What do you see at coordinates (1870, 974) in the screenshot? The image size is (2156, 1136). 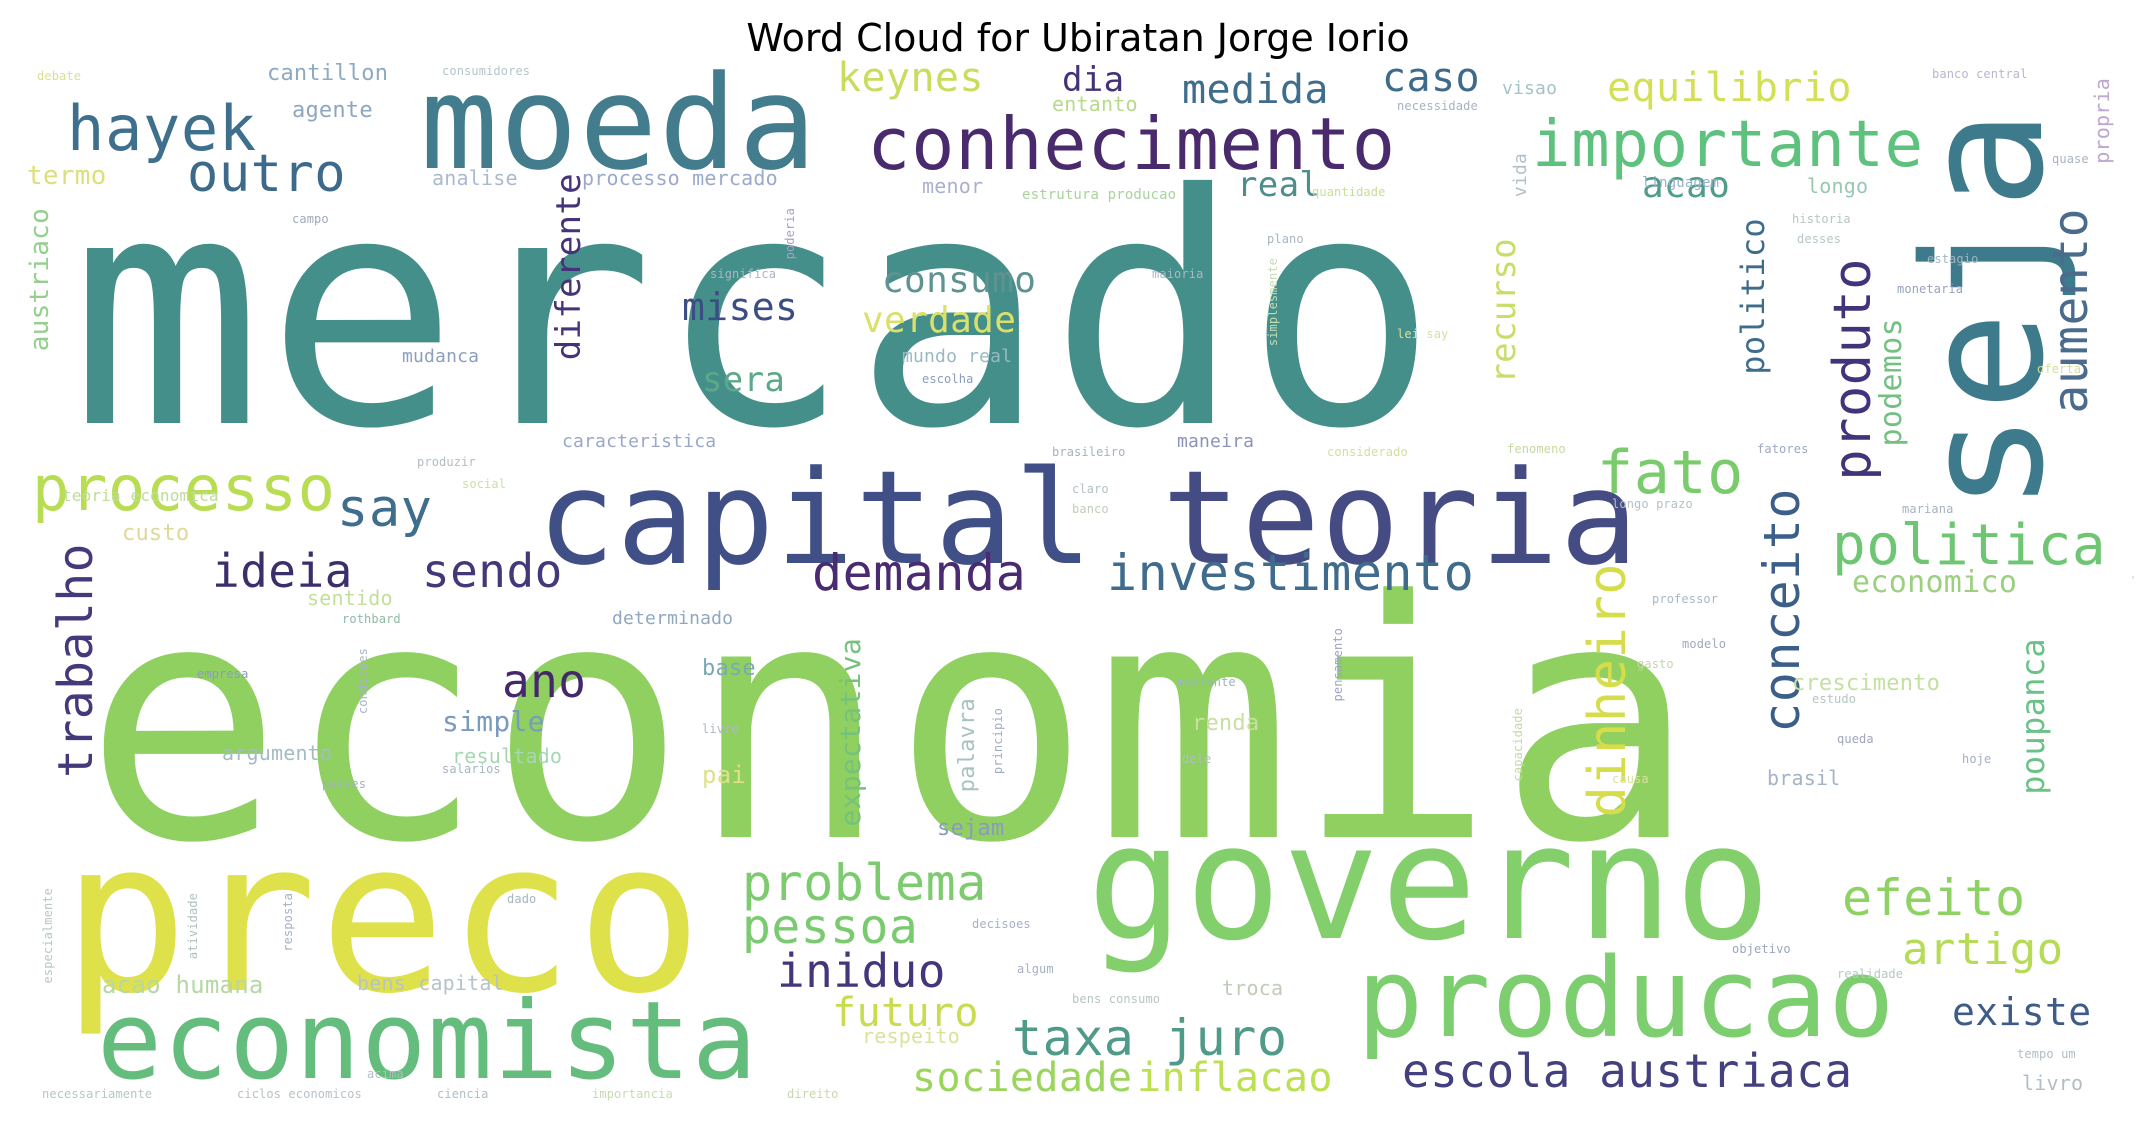 I see `word: realidade` at bounding box center [1870, 974].